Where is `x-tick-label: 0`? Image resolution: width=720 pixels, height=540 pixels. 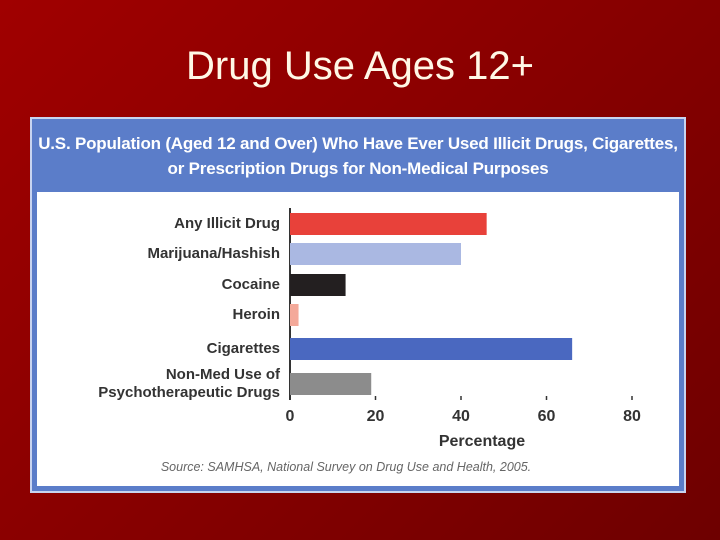
x-tick-label: 0 is located at coordinates (290, 416).